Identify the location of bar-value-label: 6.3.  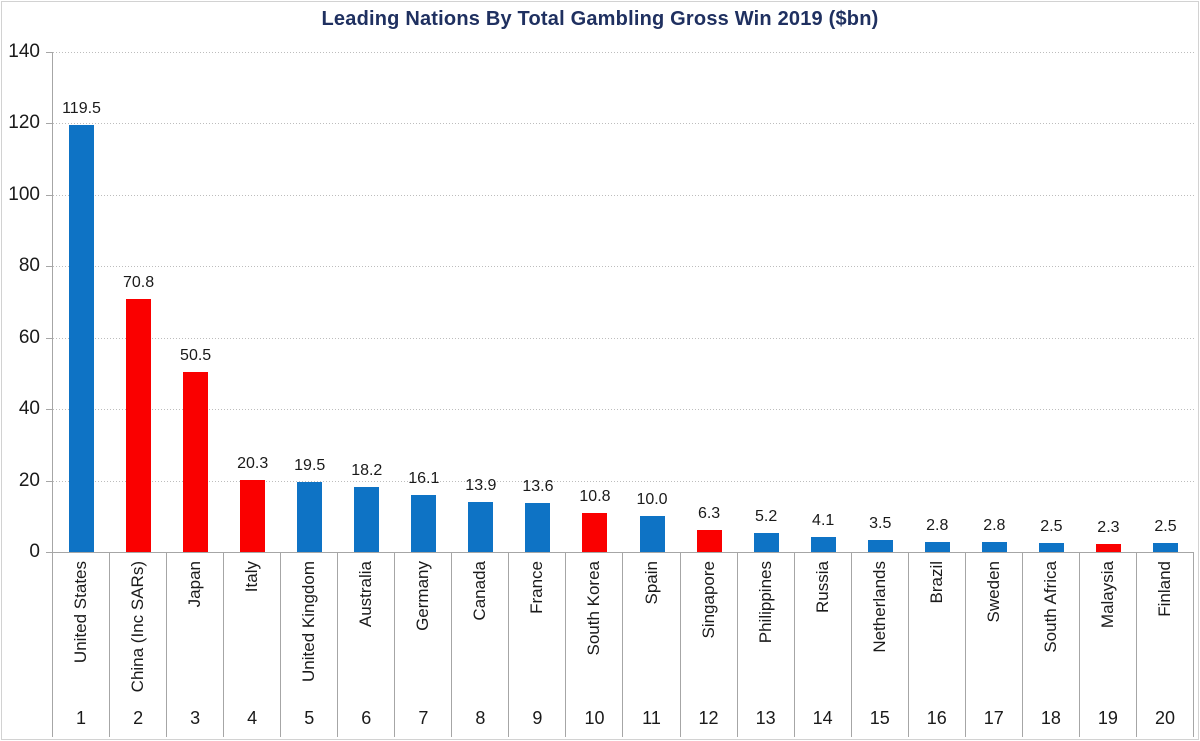
(709, 513).